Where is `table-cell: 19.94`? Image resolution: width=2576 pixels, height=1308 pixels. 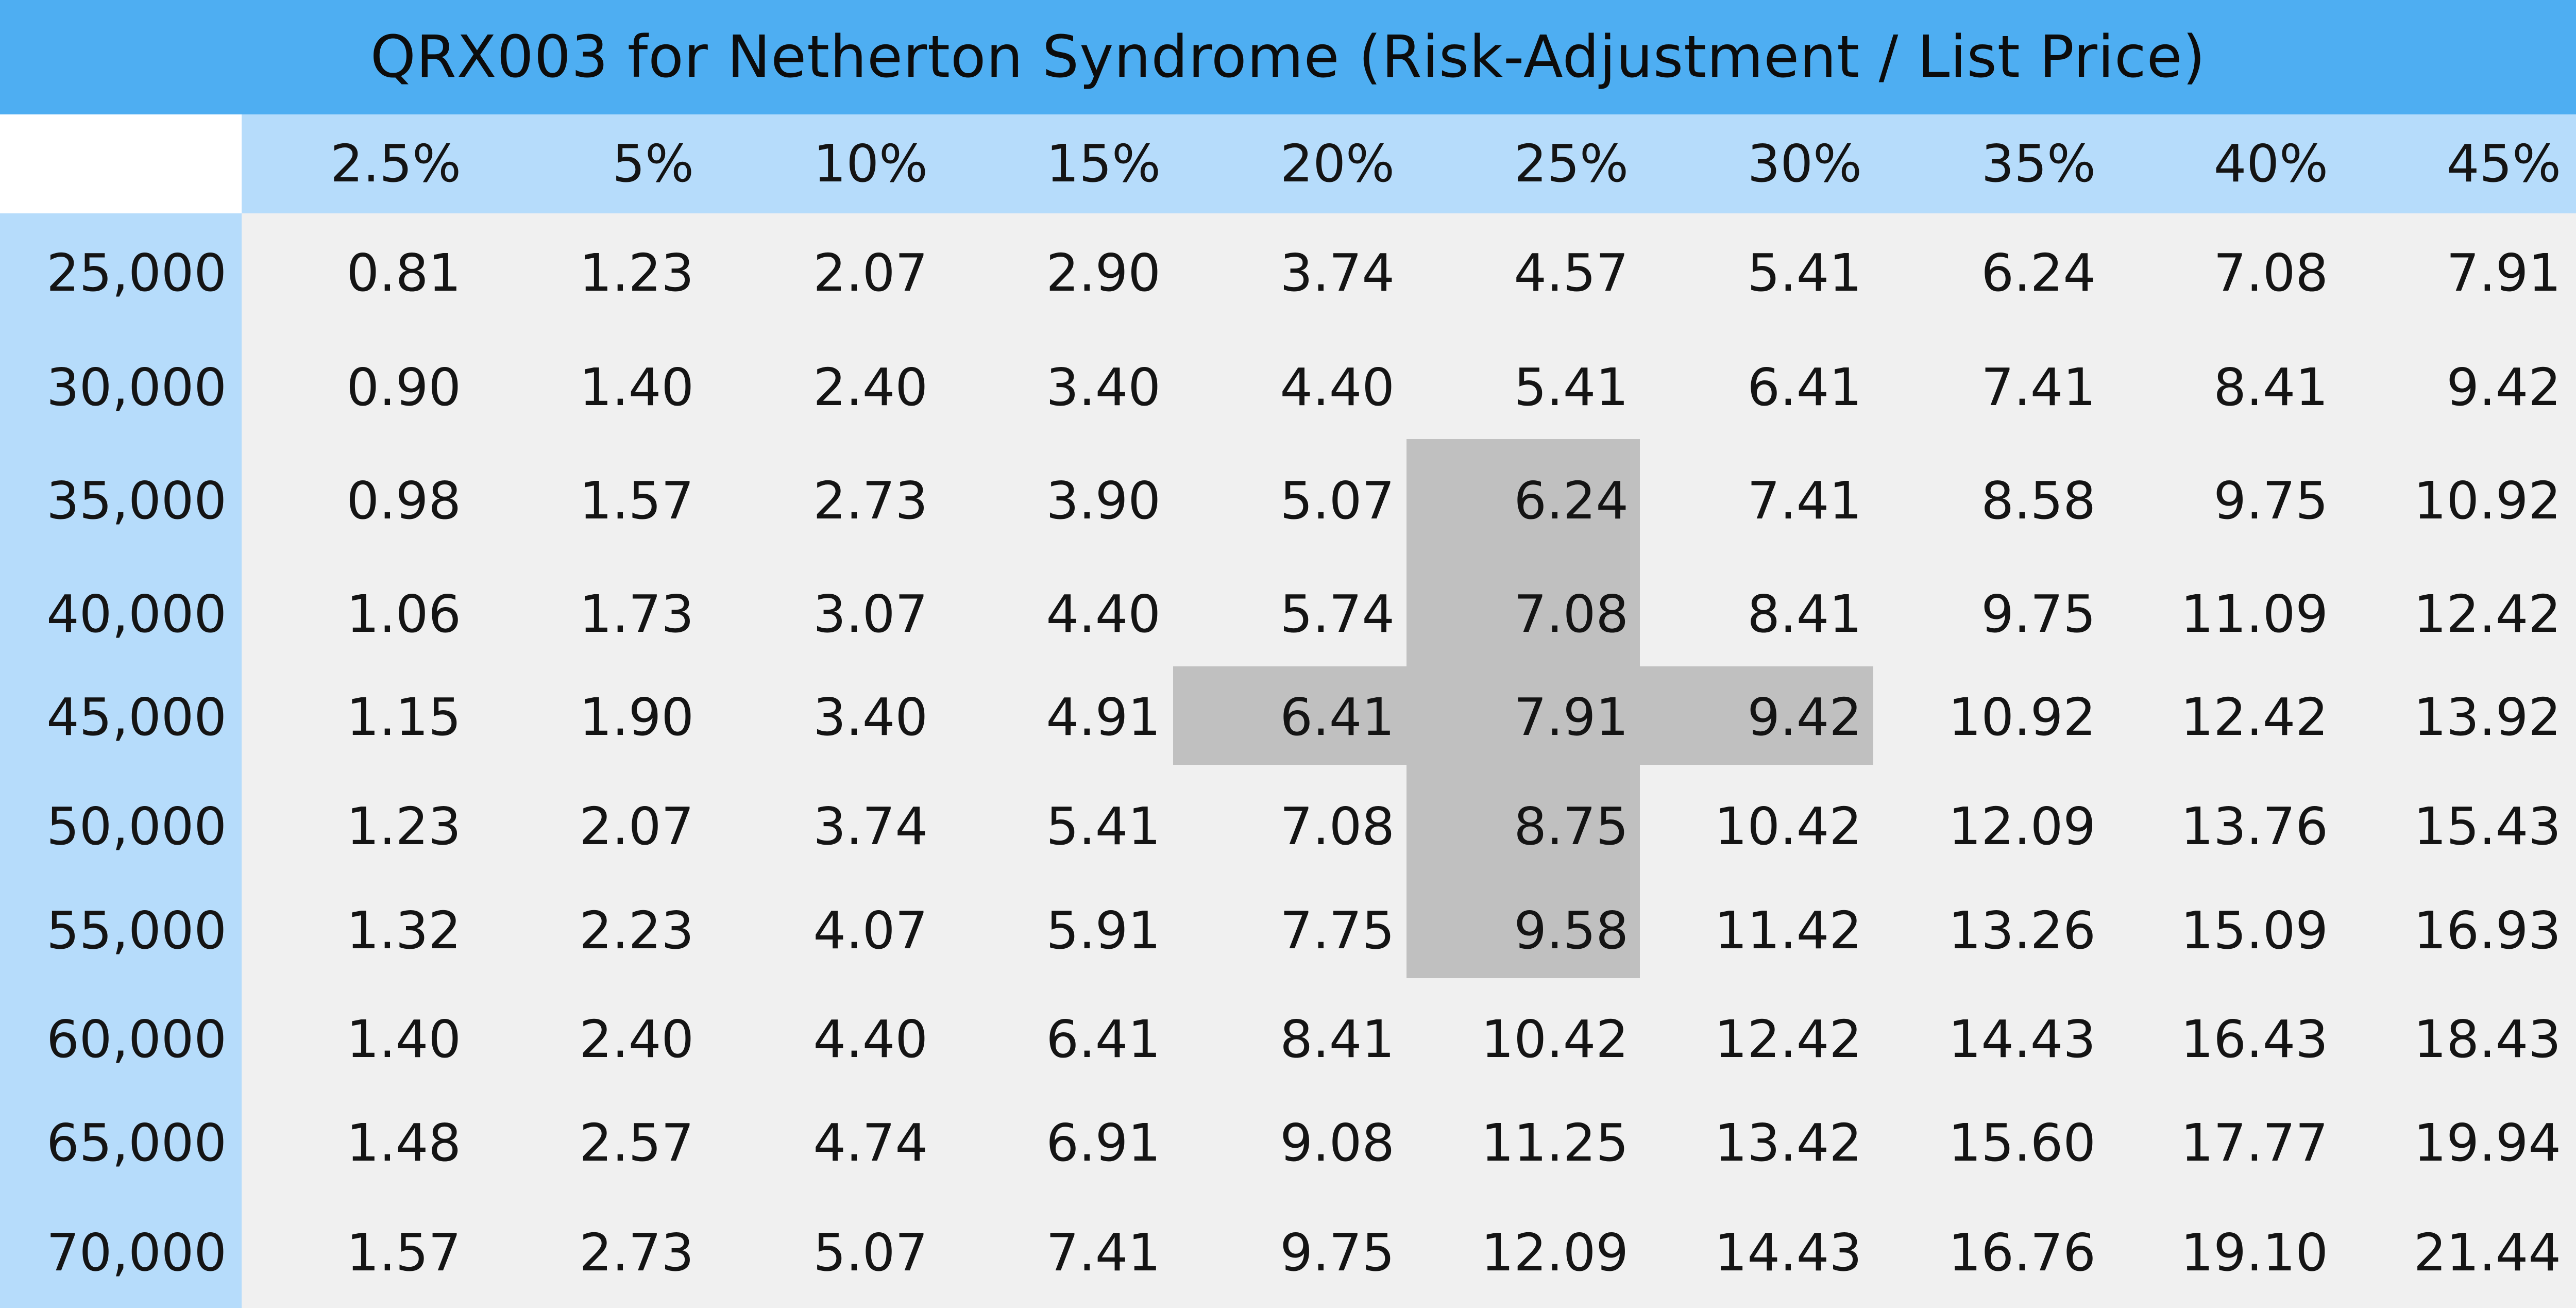
table-cell: 19.94 is located at coordinates (2487, 1143).